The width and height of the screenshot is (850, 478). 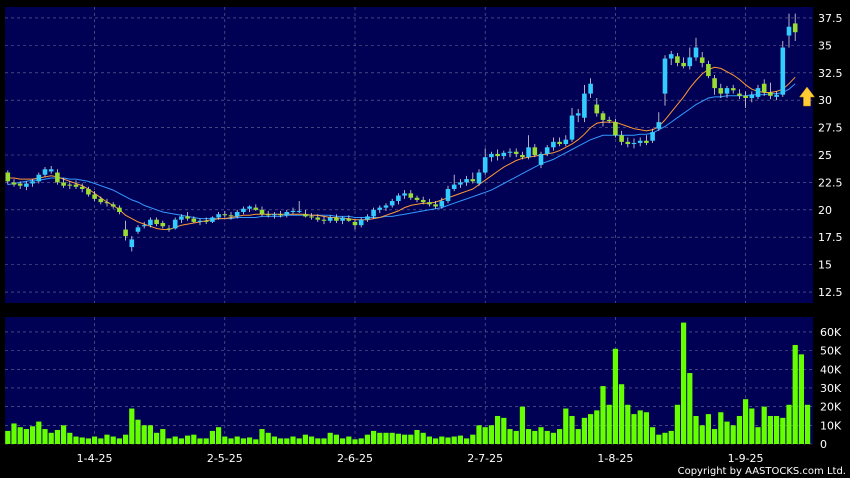 I want to click on volume-tick-label: 60K, so click(x=831, y=332).